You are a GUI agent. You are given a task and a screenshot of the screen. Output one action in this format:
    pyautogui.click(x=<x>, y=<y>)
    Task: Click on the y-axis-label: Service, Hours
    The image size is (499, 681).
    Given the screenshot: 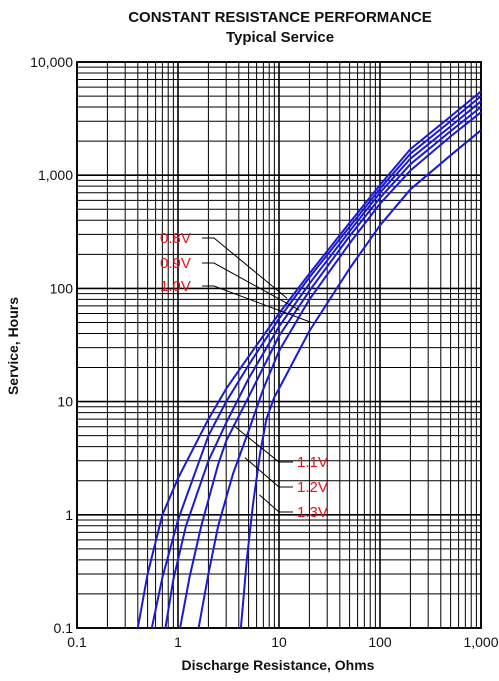 What is the action you would take?
    pyautogui.click(x=13, y=346)
    